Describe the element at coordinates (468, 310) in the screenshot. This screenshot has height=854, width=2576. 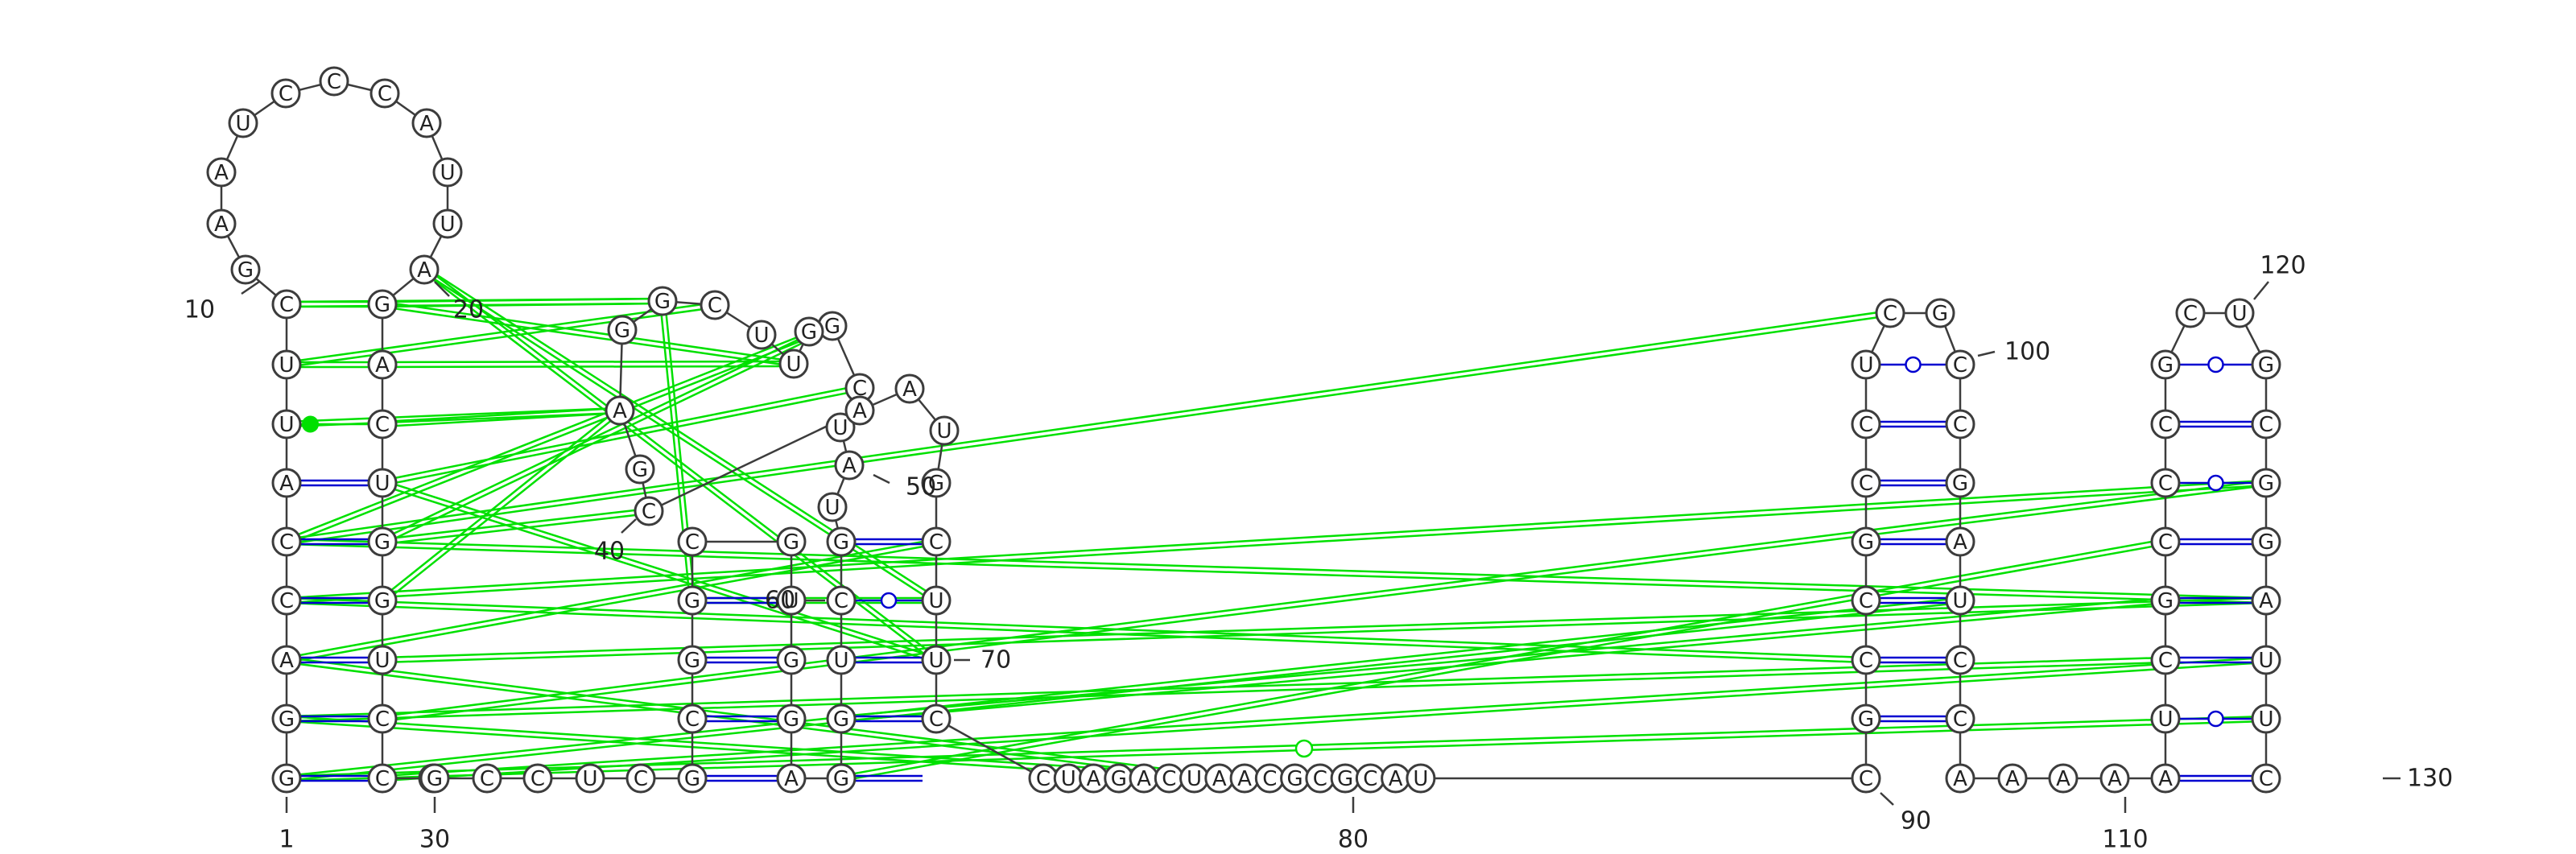
I see `number-label: 20` at that location.